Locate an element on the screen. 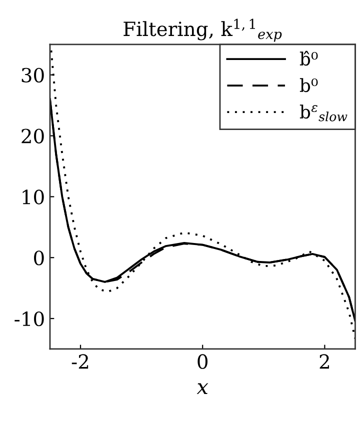 The image size is (357, 423). legend-label: b̂⁰ is located at coordinates (309, 58).